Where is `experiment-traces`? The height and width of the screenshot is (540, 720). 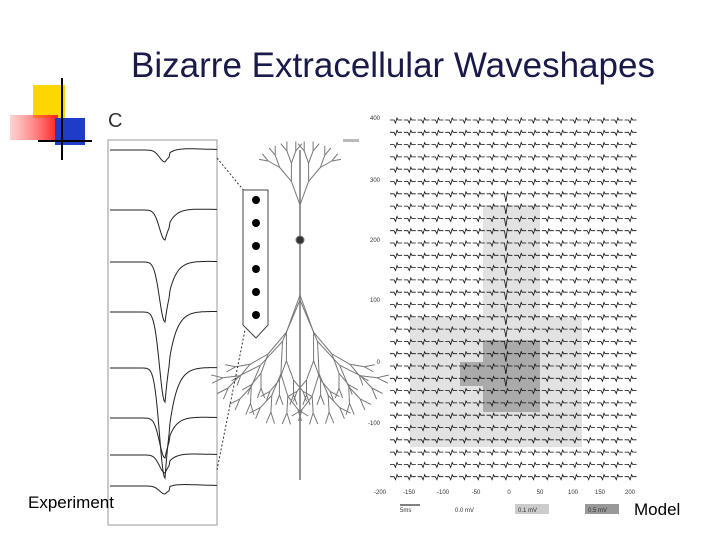
experiment-traces is located at coordinates (164, 321).